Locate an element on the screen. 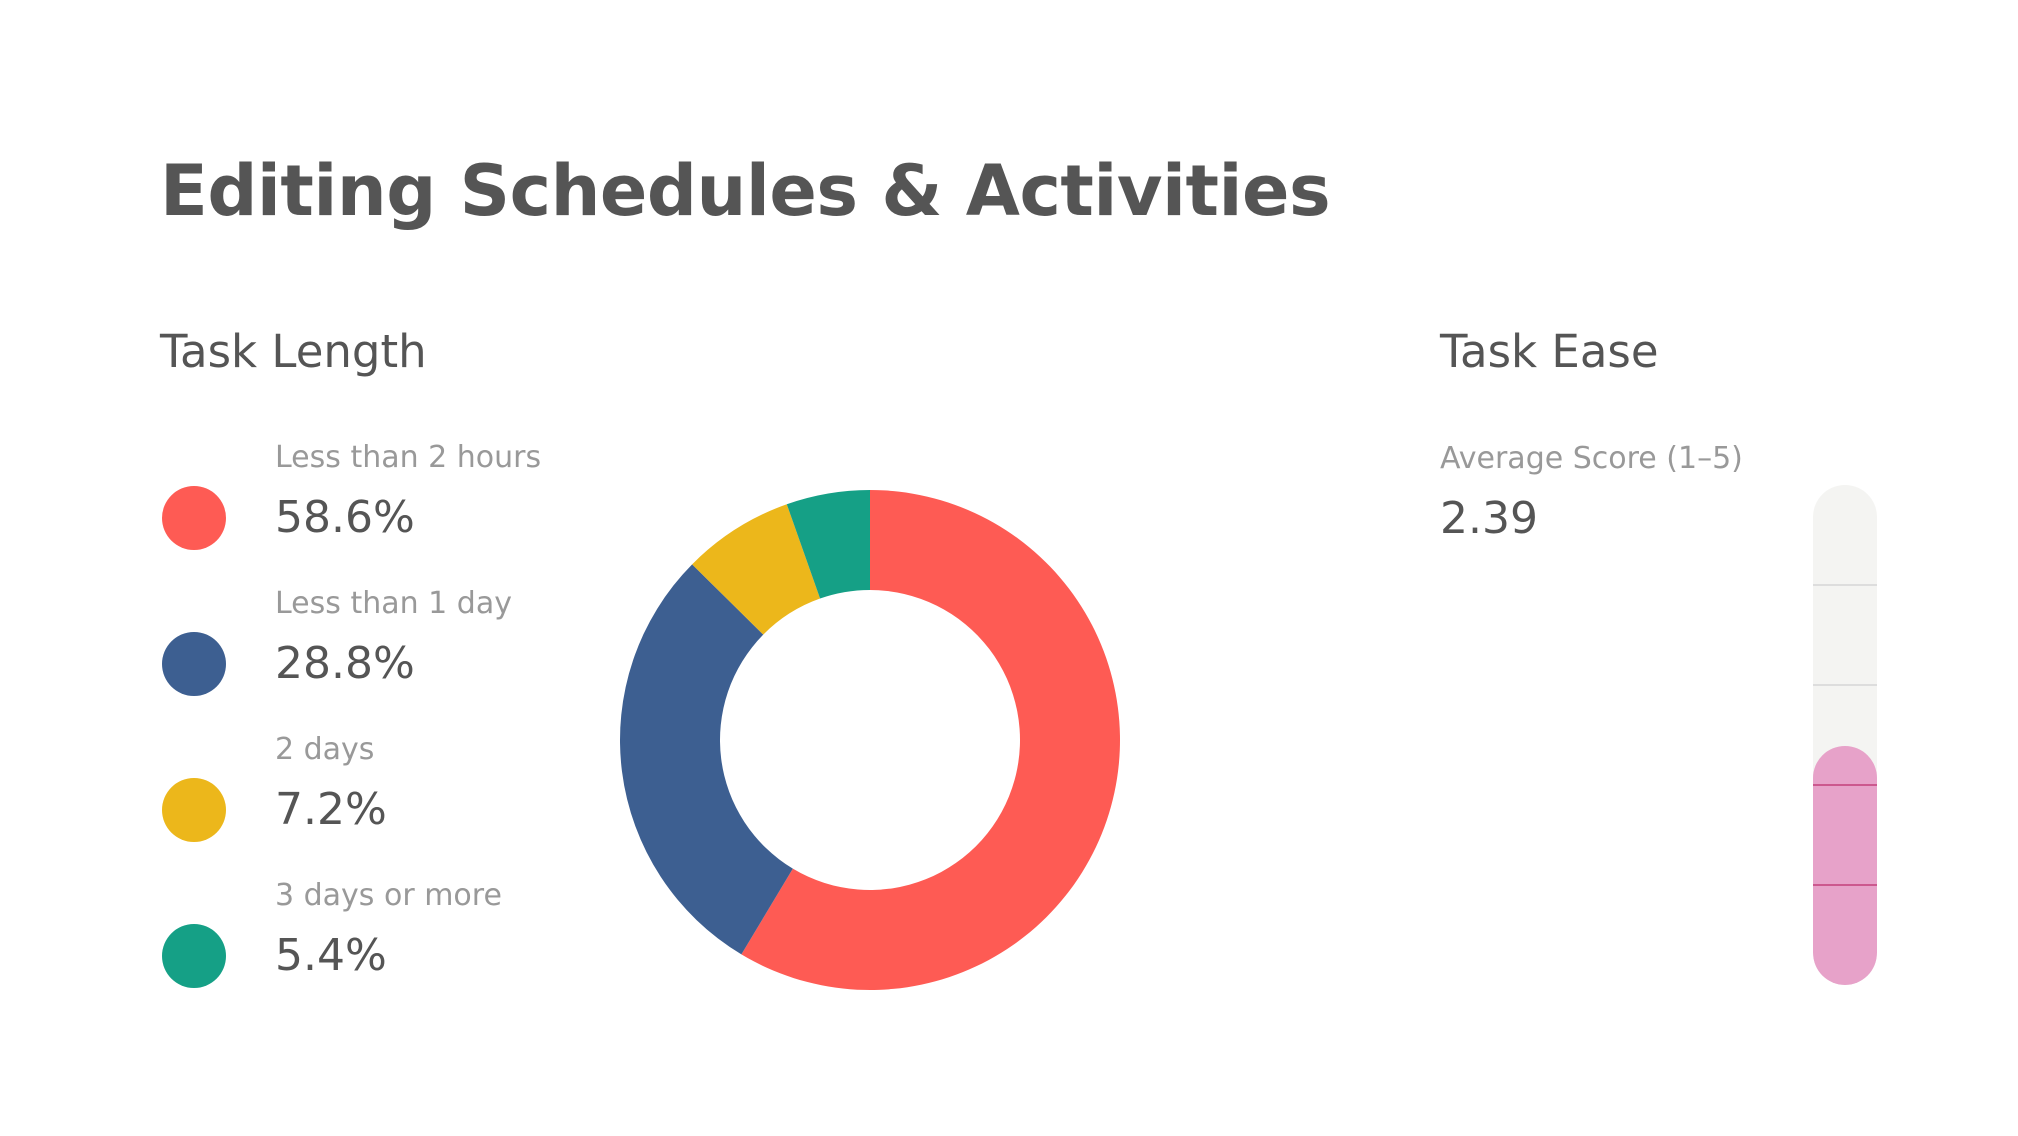 The width and height of the screenshot is (2018, 1136). legend-label: Less than 1 day is located at coordinates (393, 603).